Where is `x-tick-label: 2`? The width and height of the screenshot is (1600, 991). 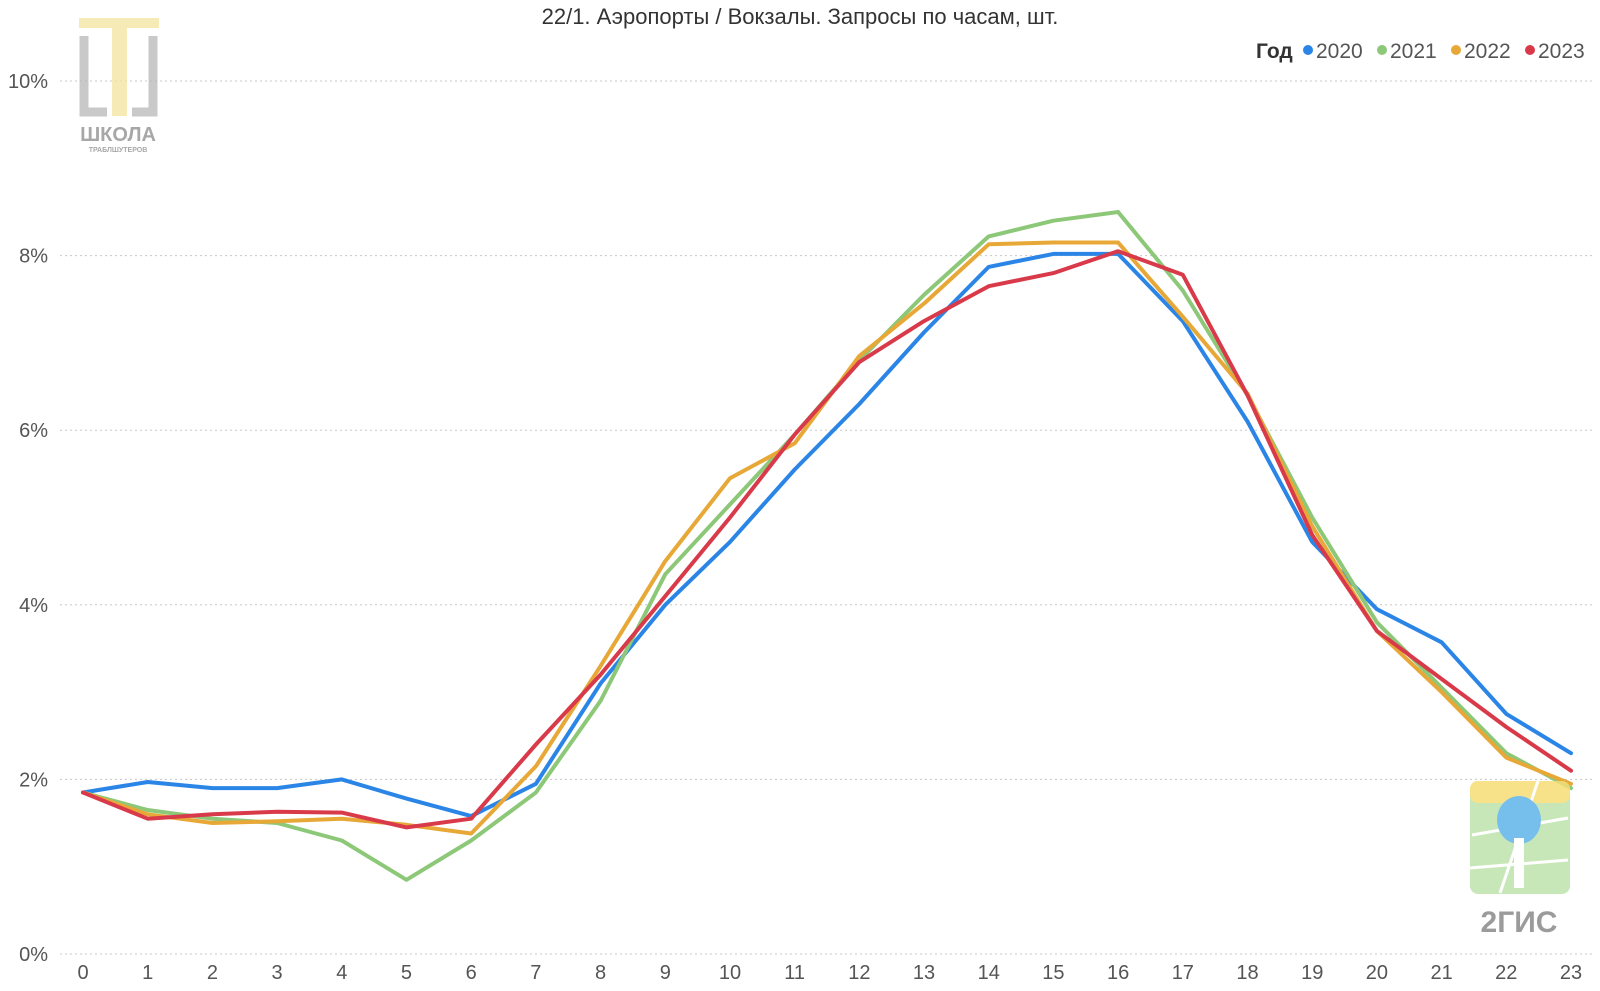 x-tick-label: 2 is located at coordinates (212, 973).